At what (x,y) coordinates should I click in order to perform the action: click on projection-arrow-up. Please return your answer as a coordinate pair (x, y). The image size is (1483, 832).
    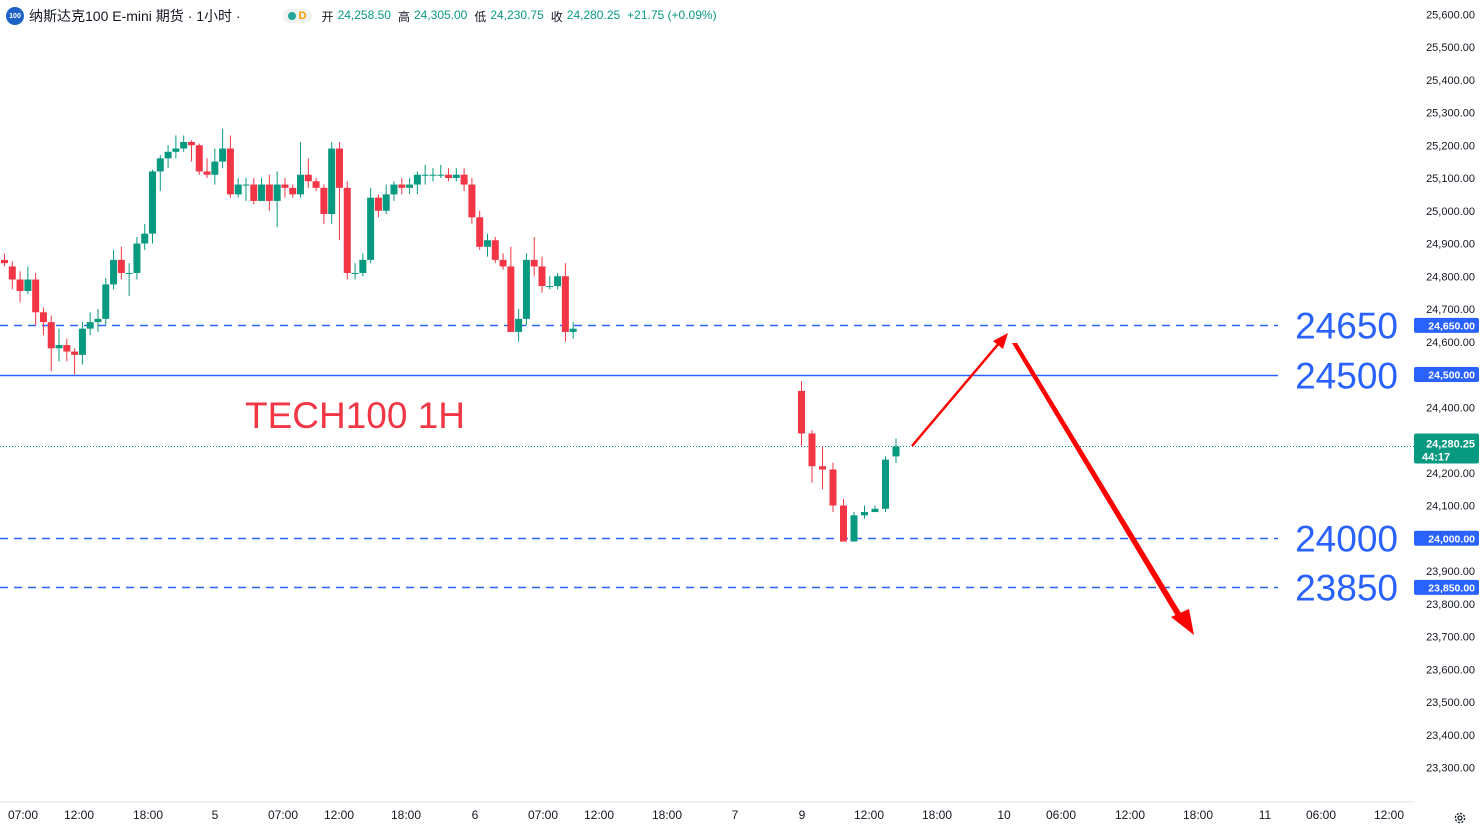
    Looking at the image, I should click on (956, 394).